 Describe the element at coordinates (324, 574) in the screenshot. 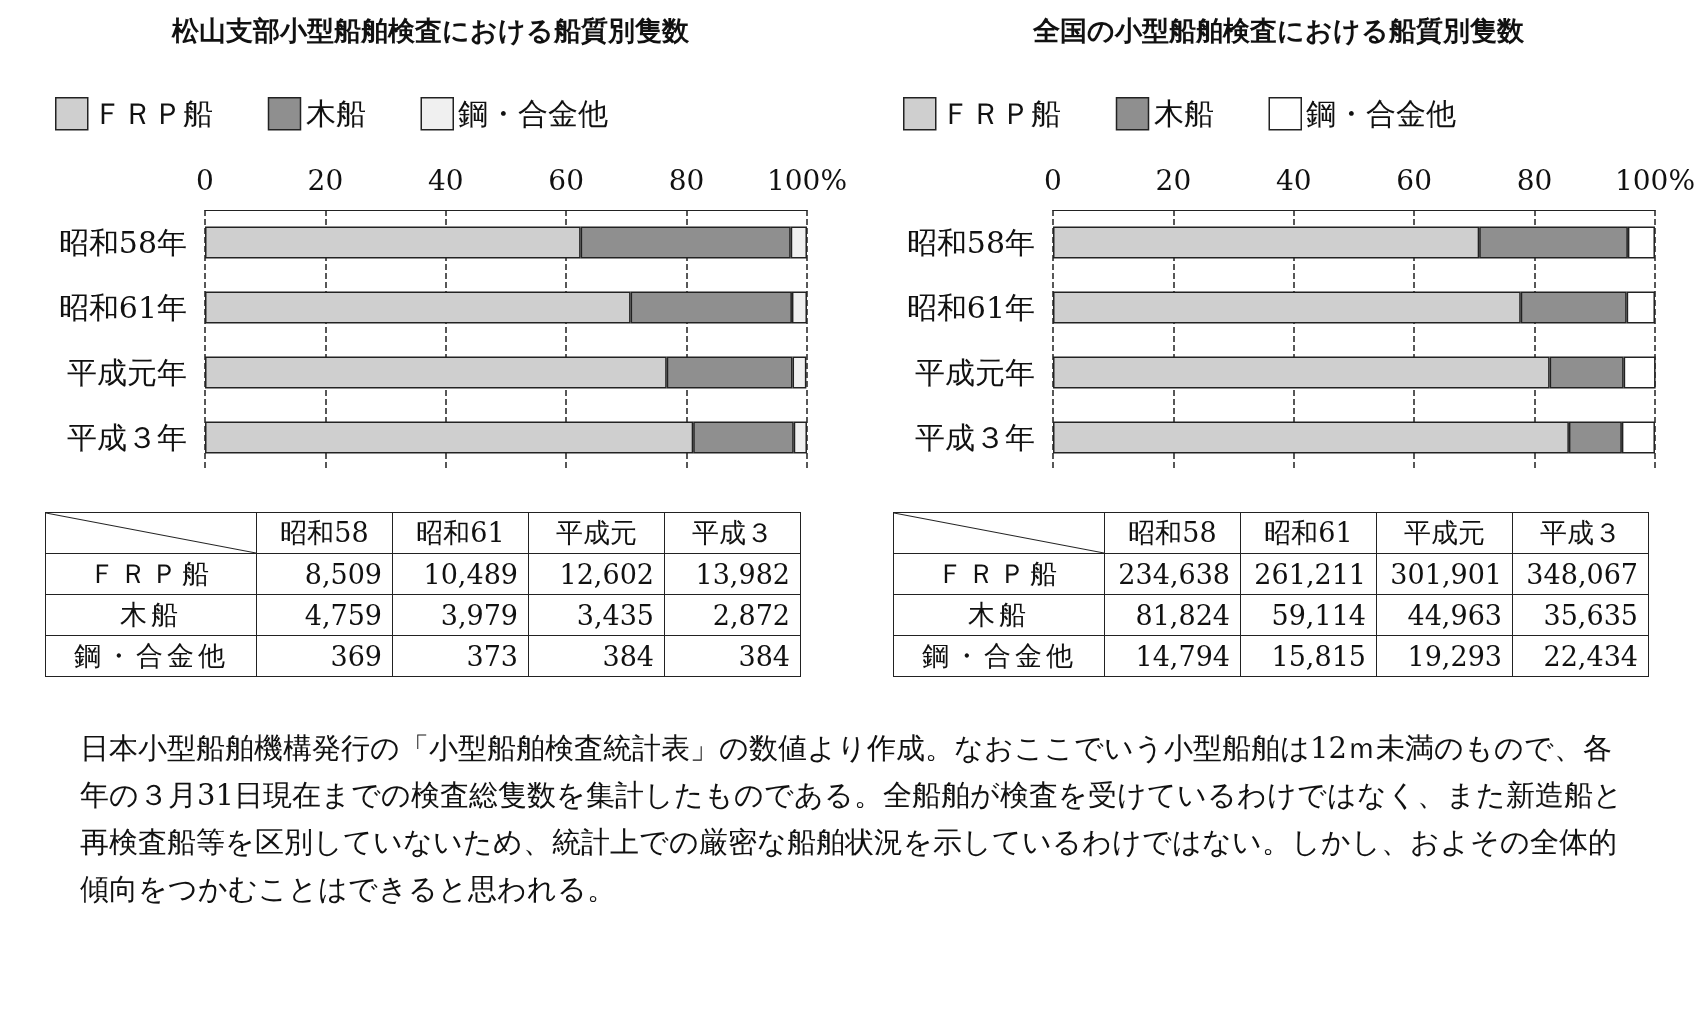

I see `text: 8,509` at that location.